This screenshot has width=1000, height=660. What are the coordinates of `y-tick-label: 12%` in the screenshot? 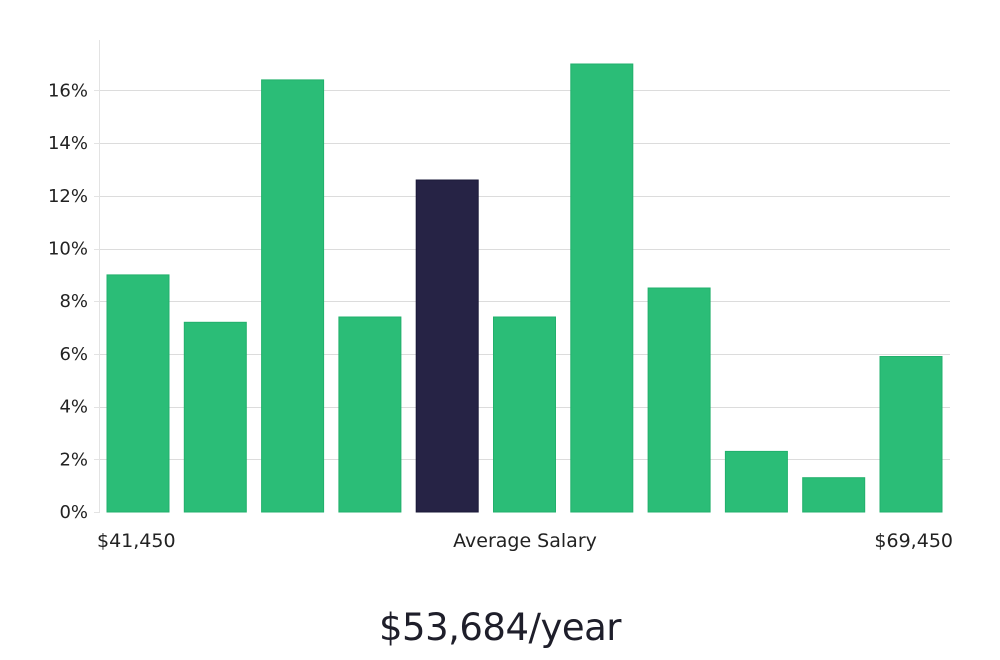 It's located at (68, 196).